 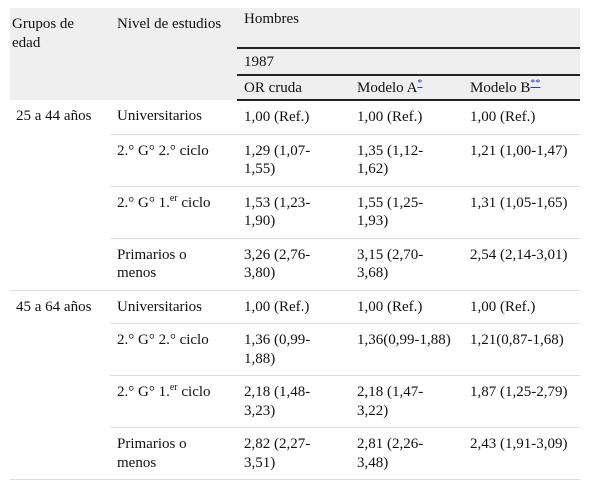 I want to click on value-cell: 3,26 (2,76-3,80), so click(x=293, y=264).